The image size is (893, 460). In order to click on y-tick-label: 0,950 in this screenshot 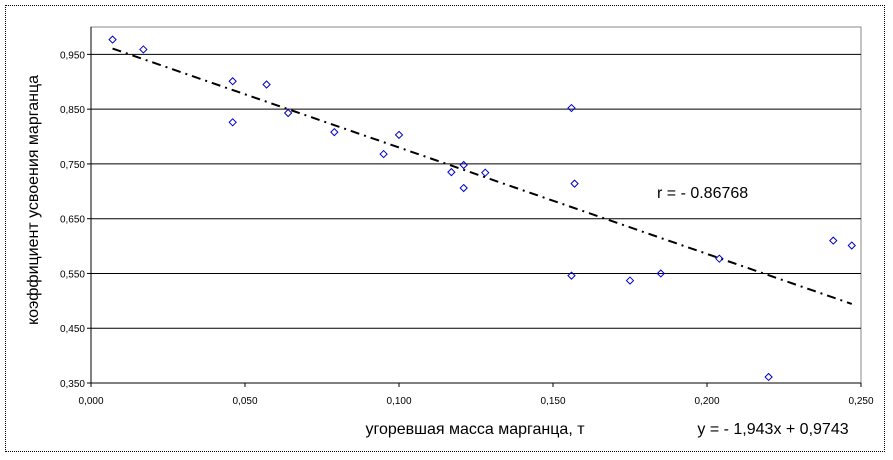, I will do `click(72, 55)`.